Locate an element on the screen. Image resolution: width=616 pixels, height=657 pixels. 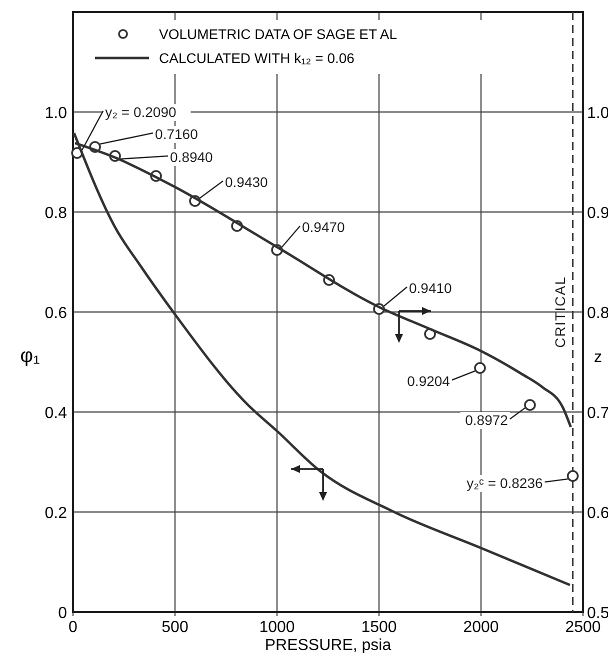
legend-label: CALCULATED WITH k₁₂ = 0.06 is located at coordinates (257, 58).